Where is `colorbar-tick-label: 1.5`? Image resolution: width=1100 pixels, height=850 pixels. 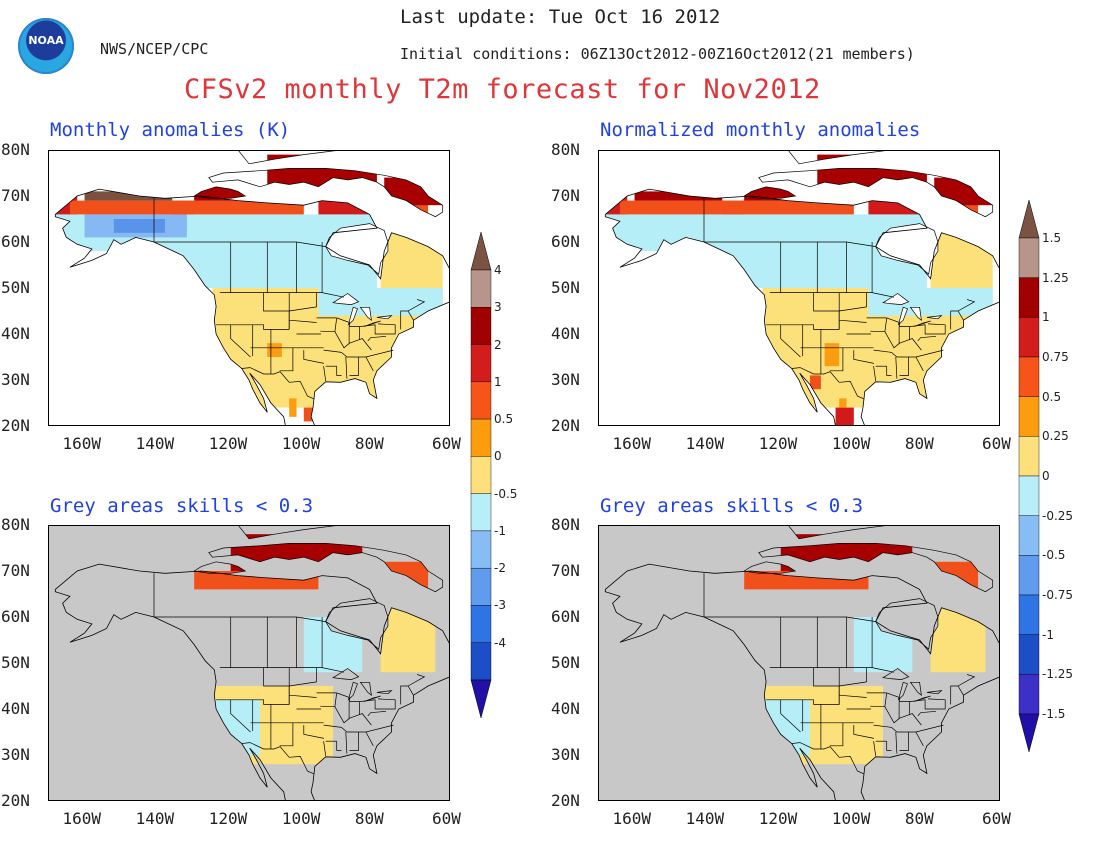 colorbar-tick-label: 1.5 is located at coordinates (1052, 238).